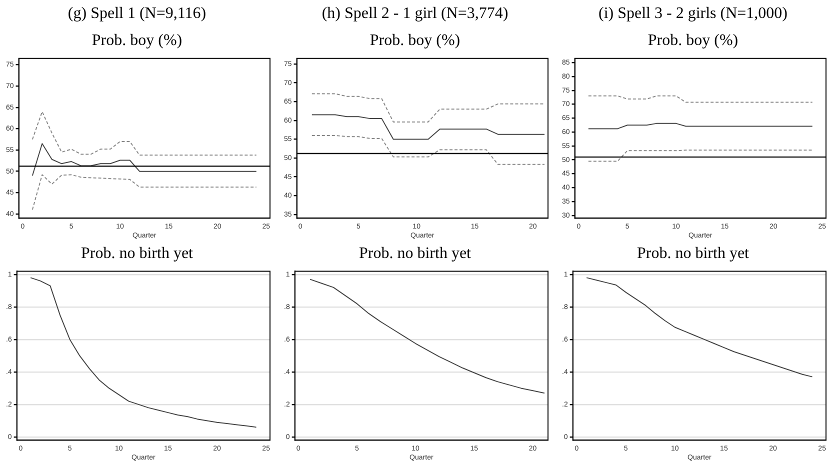 The height and width of the screenshot is (462, 834). What do you see at coordinates (137, 13) in the screenshot?
I see `chart-title: (g) Spell 1 (N=9,116)` at bounding box center [137, 13].